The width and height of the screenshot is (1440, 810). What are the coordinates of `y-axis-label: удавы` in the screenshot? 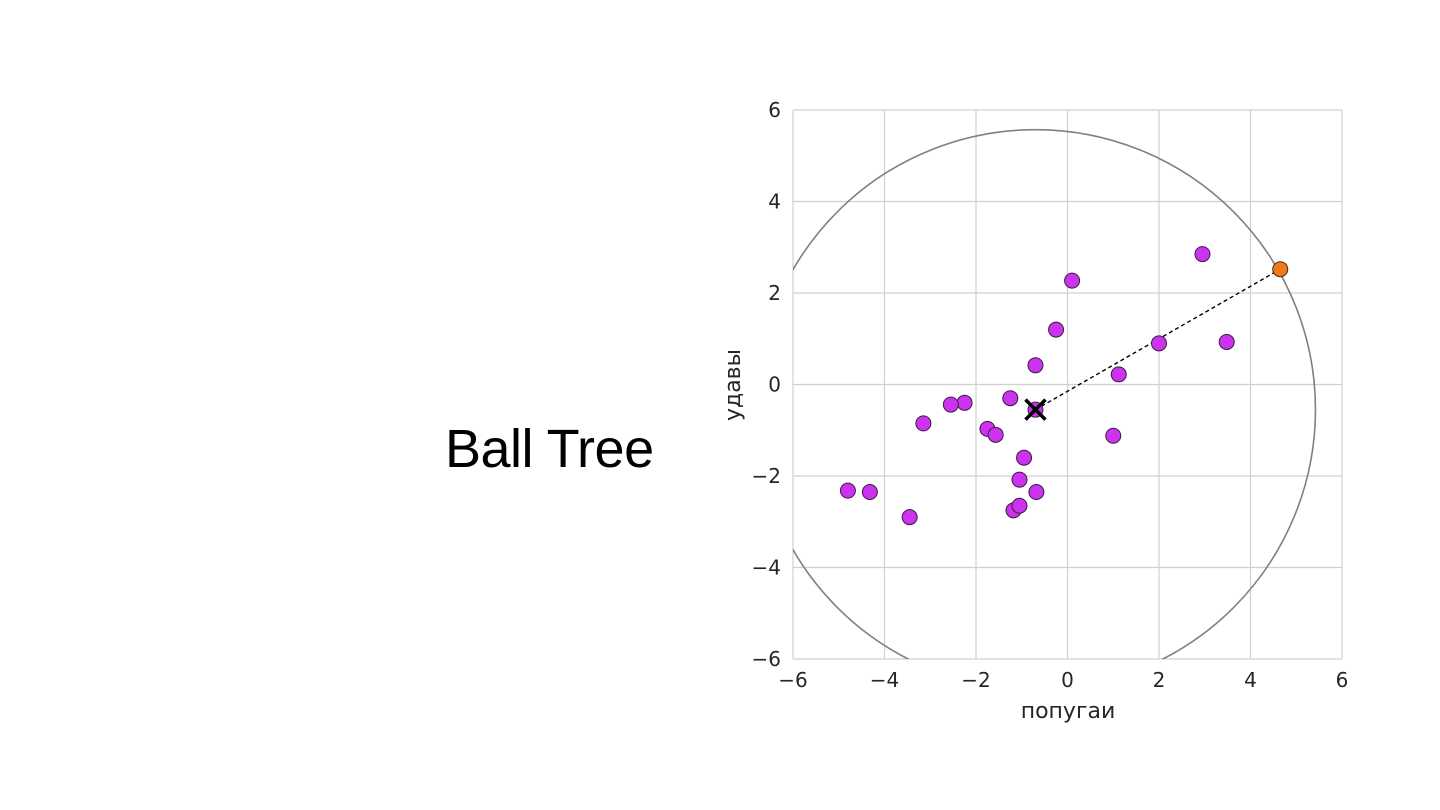 It's located at (733, 385).